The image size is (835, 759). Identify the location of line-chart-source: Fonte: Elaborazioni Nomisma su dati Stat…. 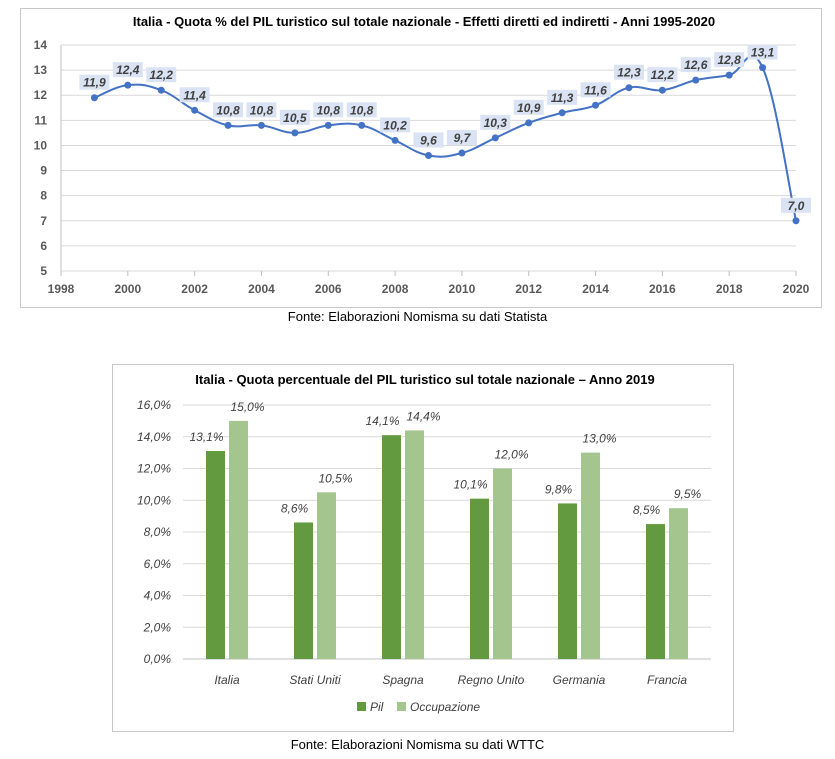
(417, 316).